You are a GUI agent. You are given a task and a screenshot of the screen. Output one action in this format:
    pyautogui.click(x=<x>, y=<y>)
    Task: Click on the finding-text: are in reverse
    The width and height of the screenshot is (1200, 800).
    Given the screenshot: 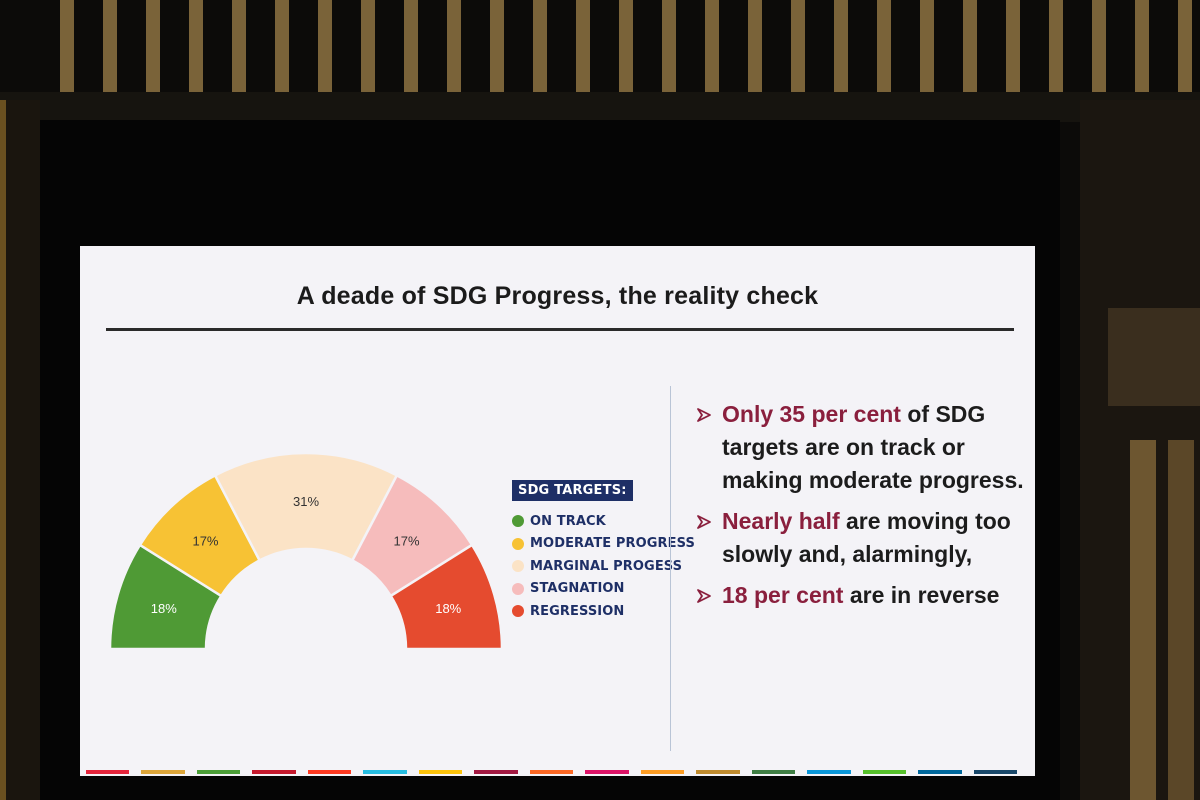 What is the action you would take?
    pyautogui.click(x=921, y=595)
    